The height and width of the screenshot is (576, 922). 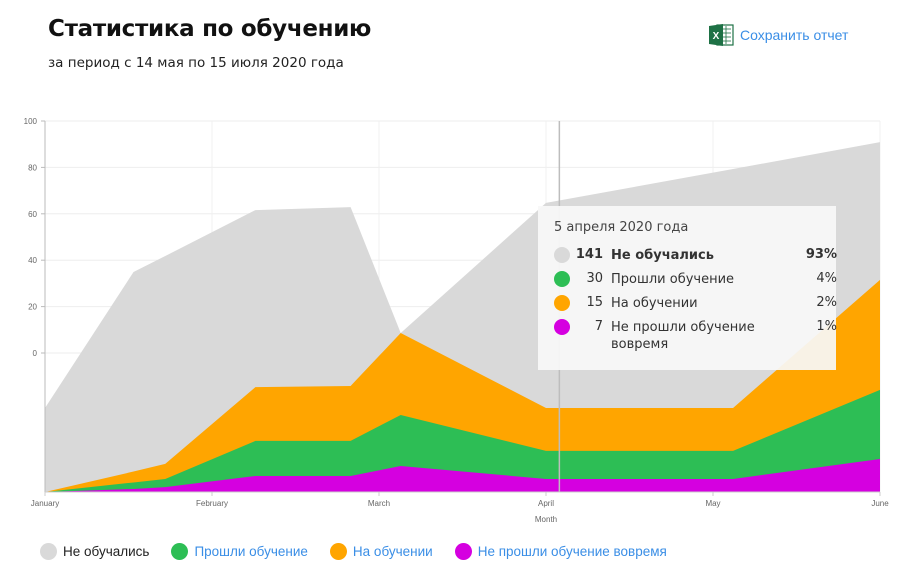 I want to click on legend-item-overdue: Не прошли обучение вовремя, so click(x=560, y=551).